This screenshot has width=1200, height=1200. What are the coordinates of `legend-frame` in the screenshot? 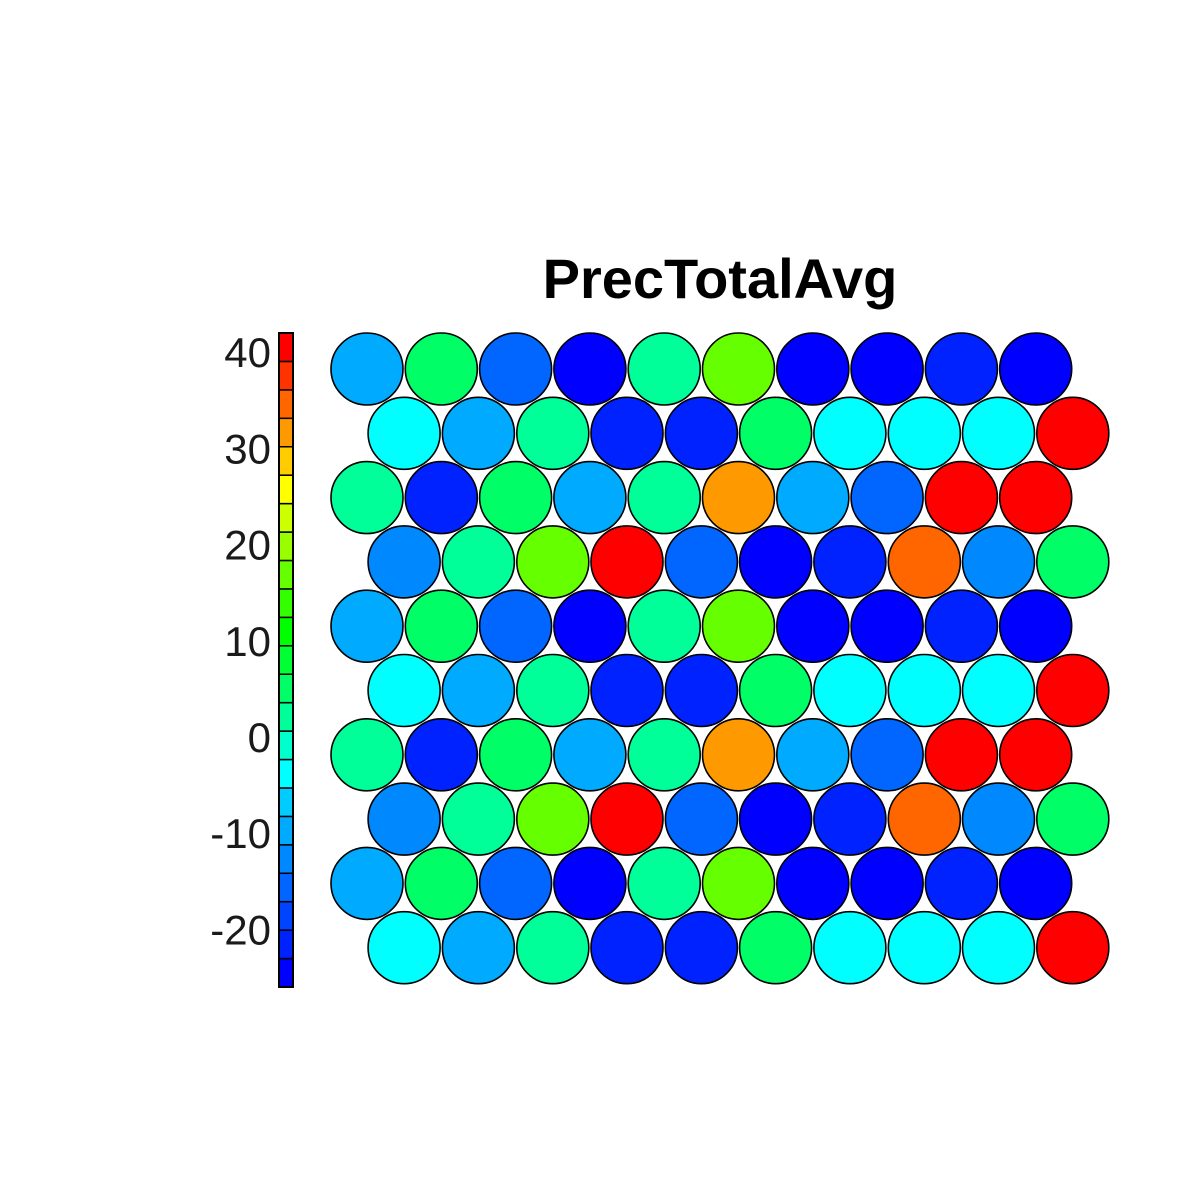 It's located at (286, 660).